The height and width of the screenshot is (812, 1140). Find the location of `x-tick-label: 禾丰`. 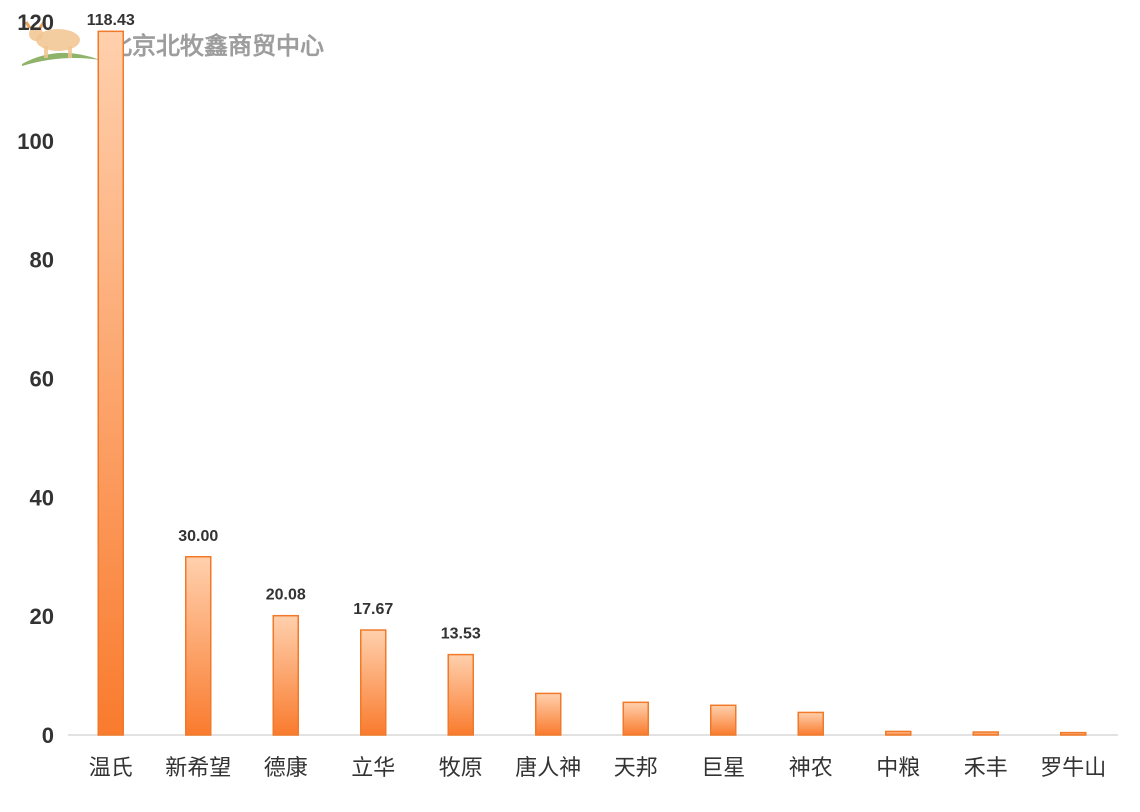

x-tick-label: 禾丰 is located at coordinates (986, 768).